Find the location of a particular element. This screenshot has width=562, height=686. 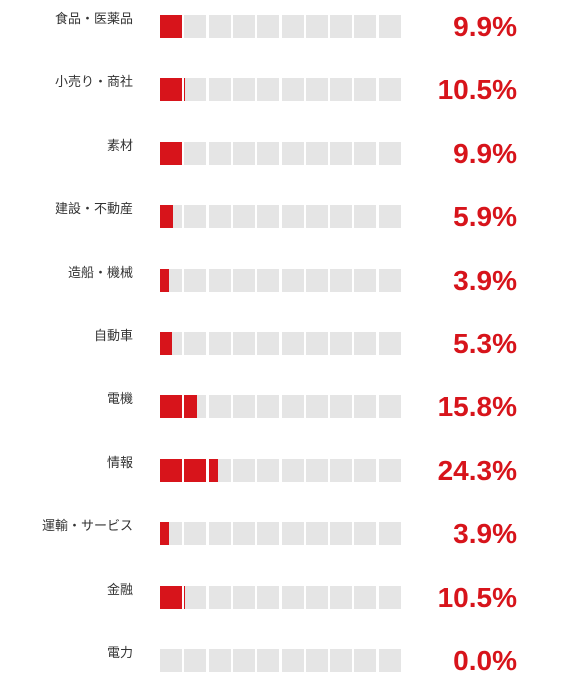

chart-row: 素材 9.9% is located at coordinates (281, 158).